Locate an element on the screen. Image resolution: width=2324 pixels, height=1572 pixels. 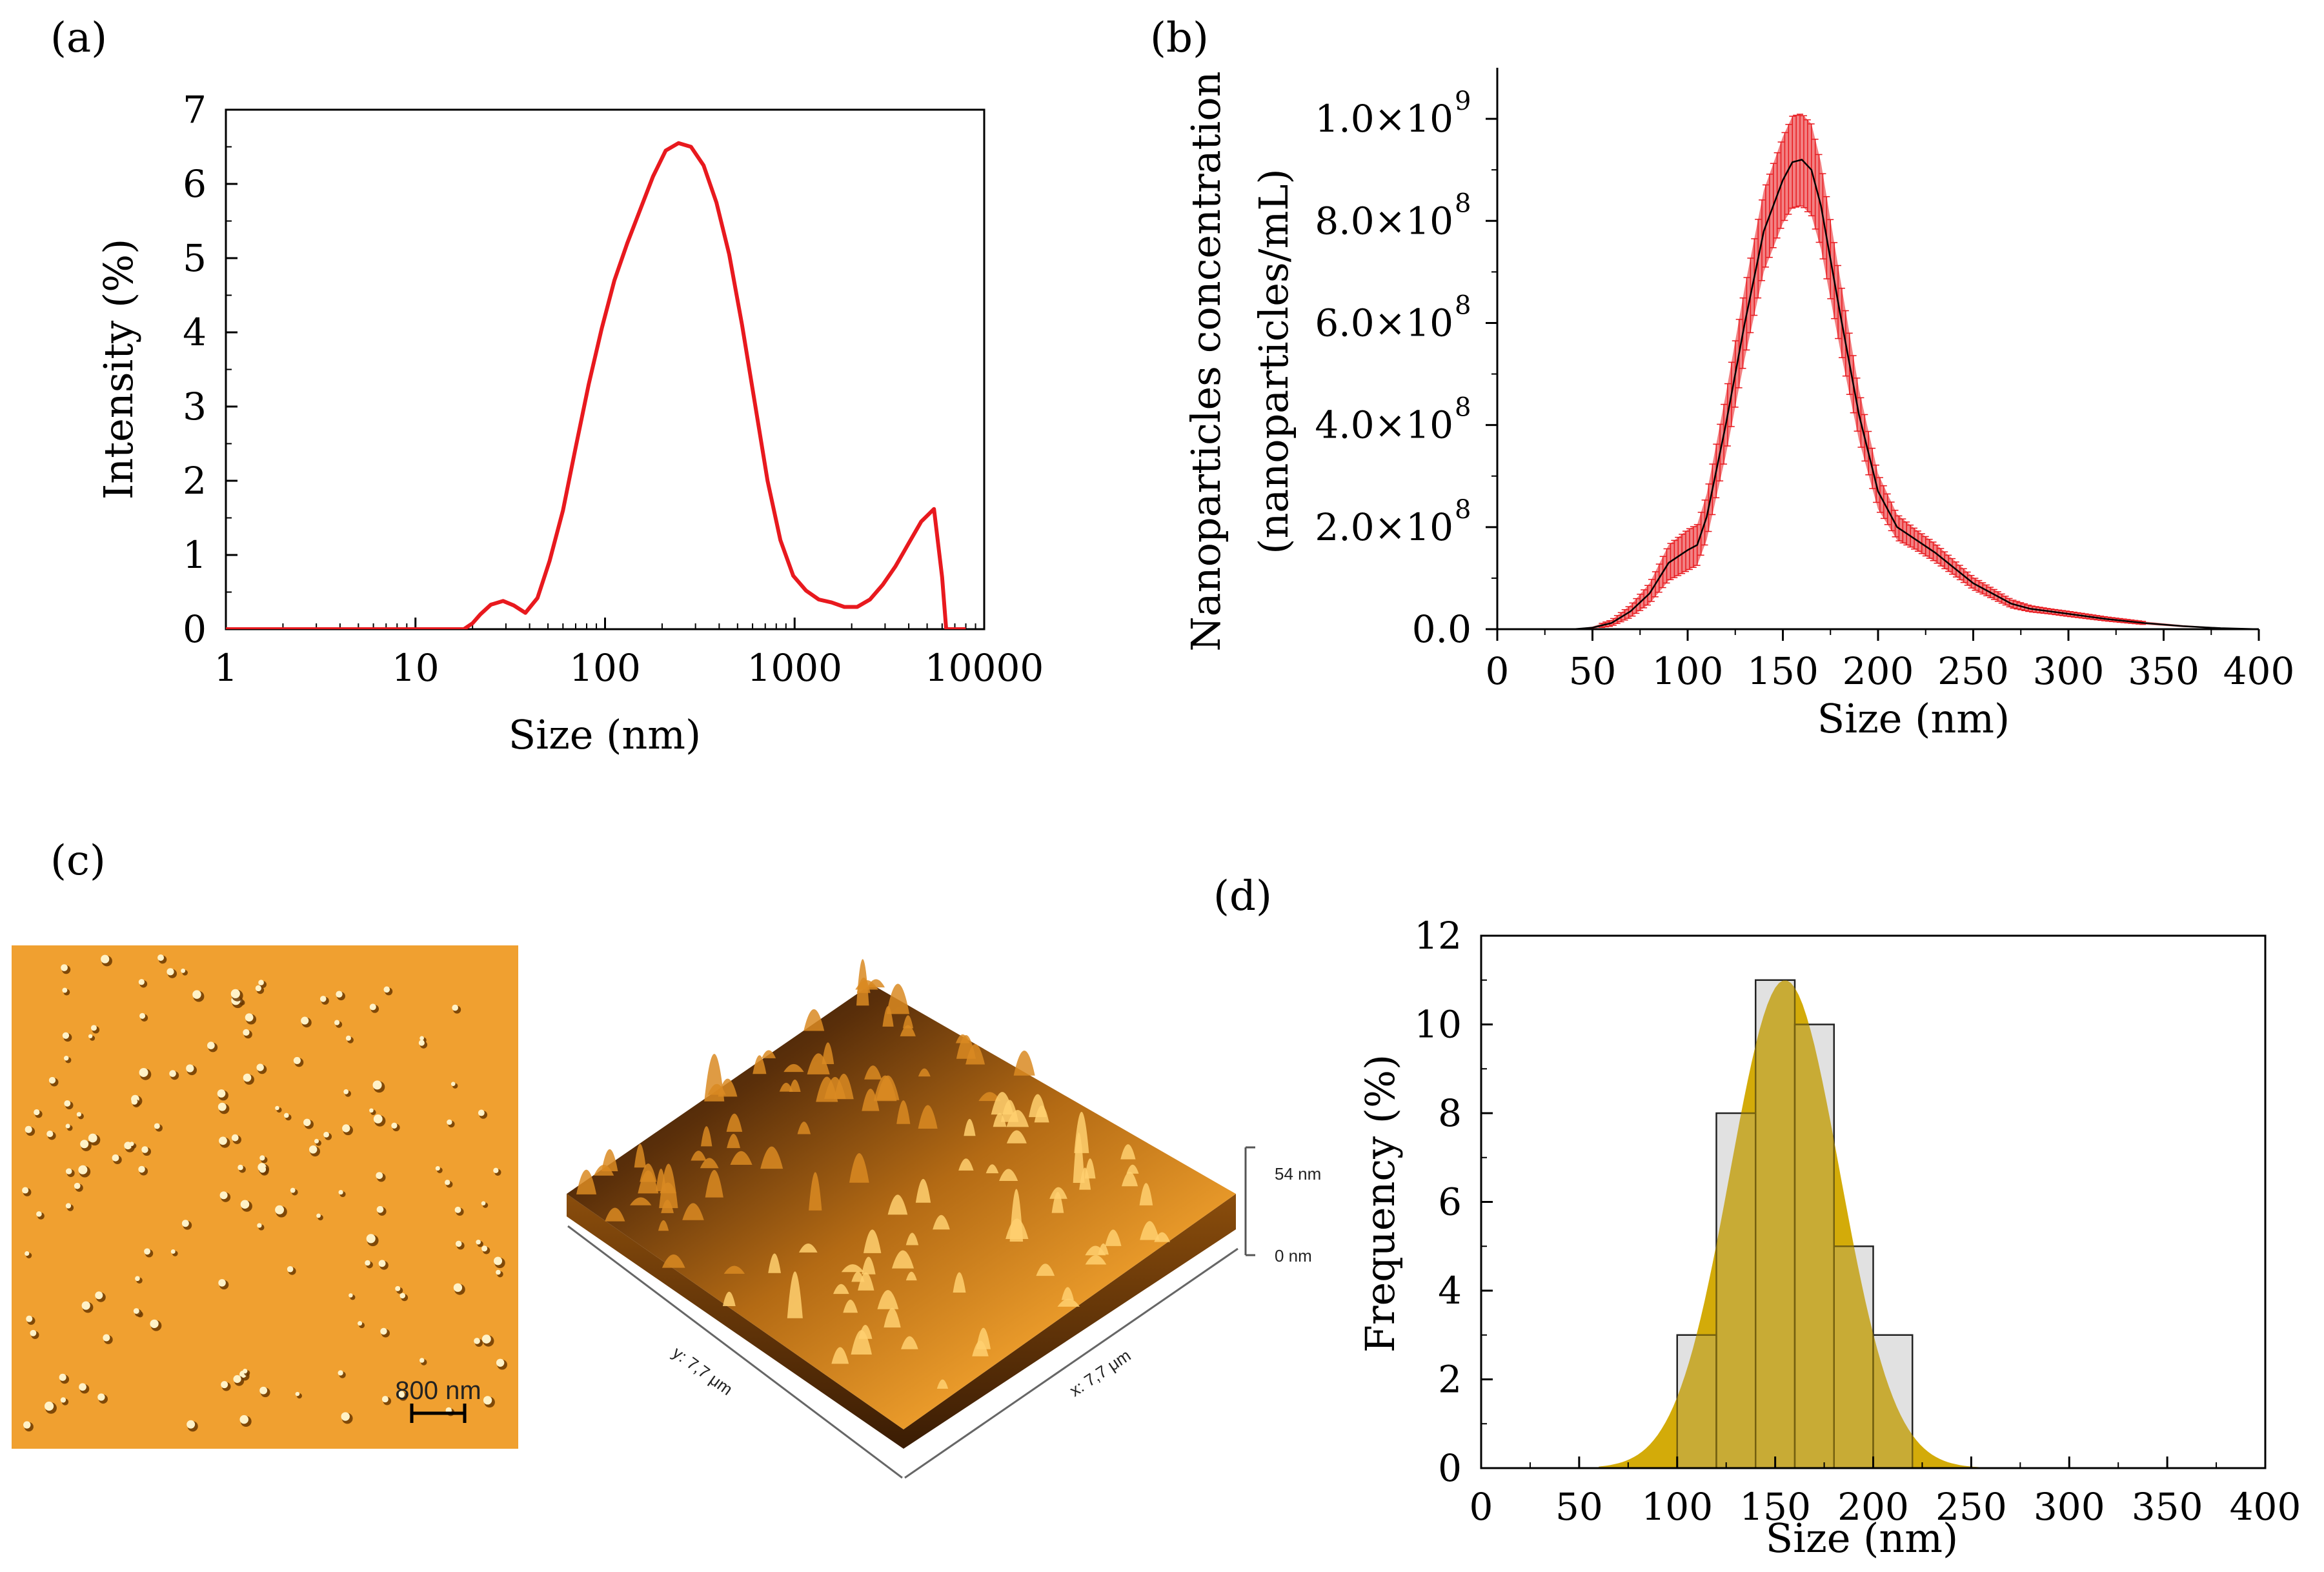
y-ticks: 0 1 2 3 4 5 6 7 is located at coordinates (210, 370).